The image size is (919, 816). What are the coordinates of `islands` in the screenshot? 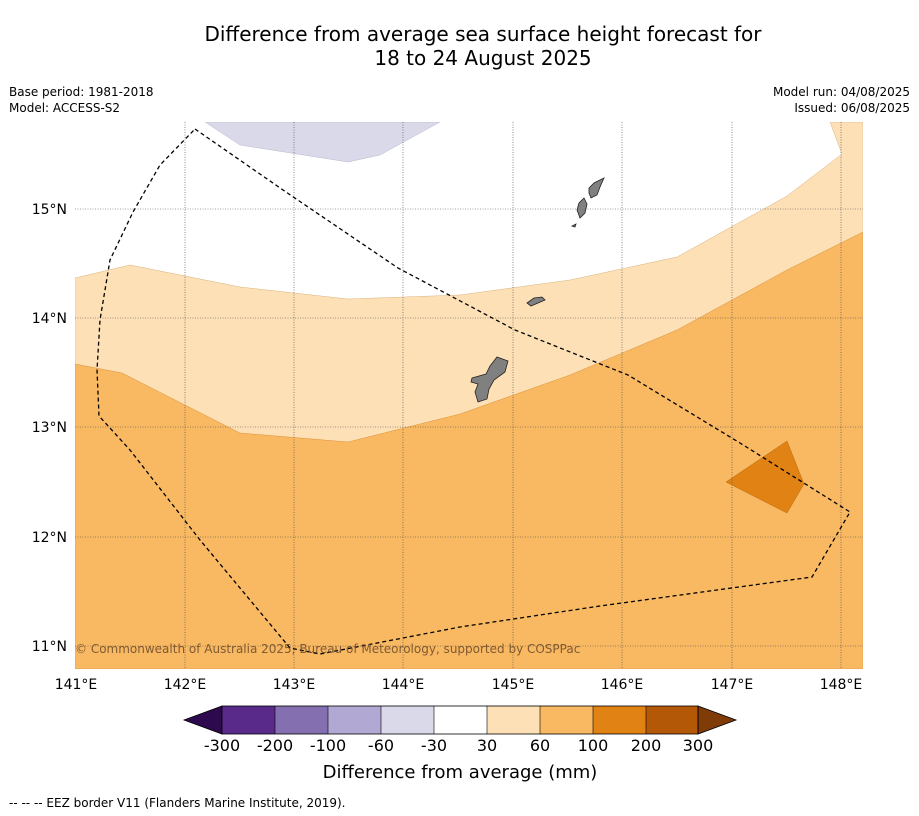 It's located at (537, 290).